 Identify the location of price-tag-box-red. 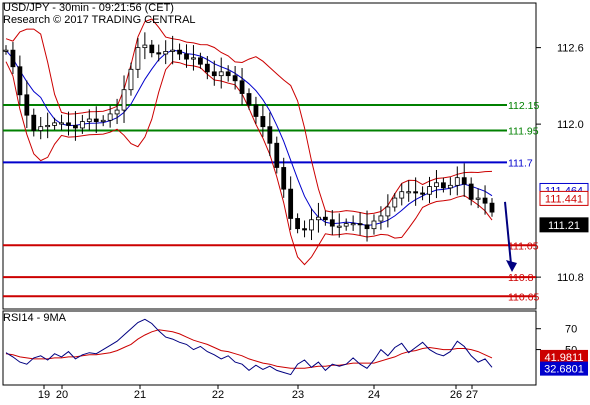
(564, 198).